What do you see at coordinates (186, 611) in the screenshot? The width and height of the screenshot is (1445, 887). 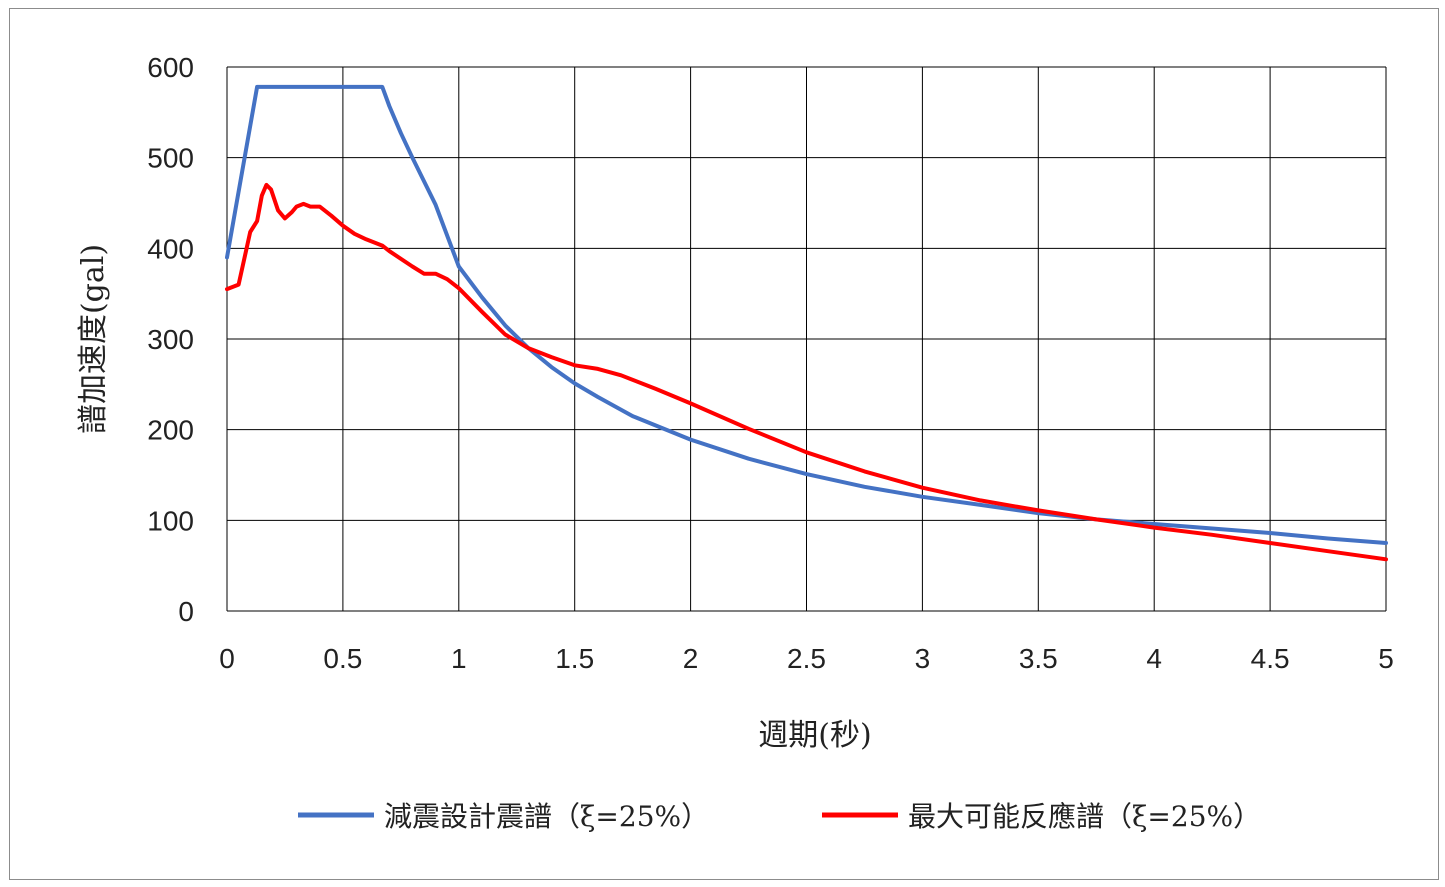 I see `y-tick-label: 0` at bounding box center [186, 611].